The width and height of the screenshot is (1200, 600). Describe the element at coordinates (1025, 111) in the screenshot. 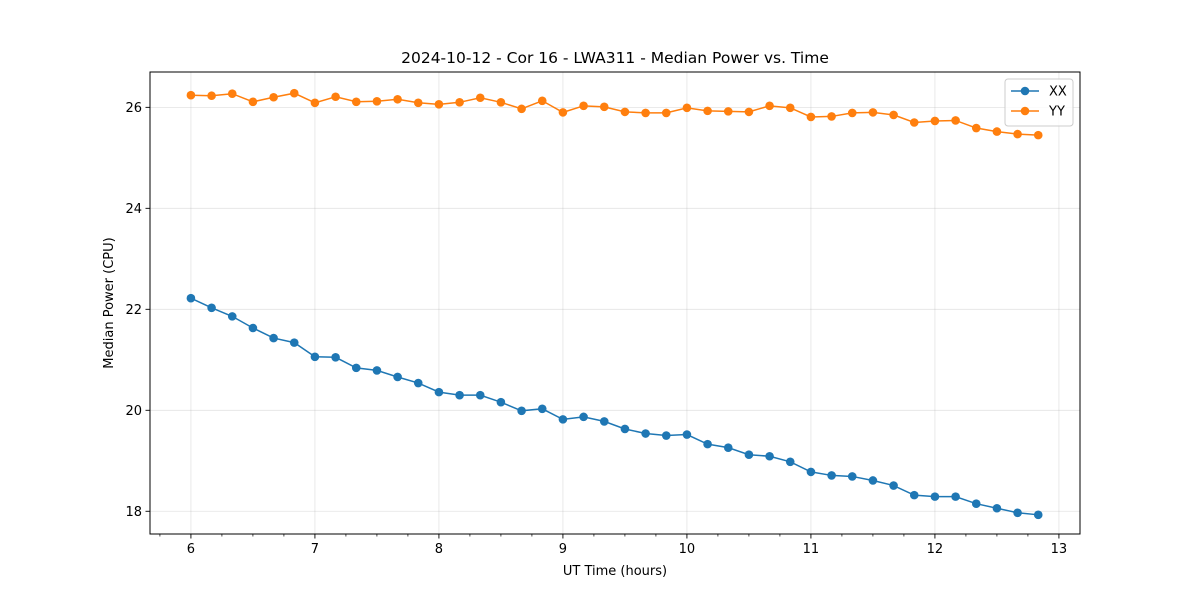

I see `legend-marker-yy` at that location.